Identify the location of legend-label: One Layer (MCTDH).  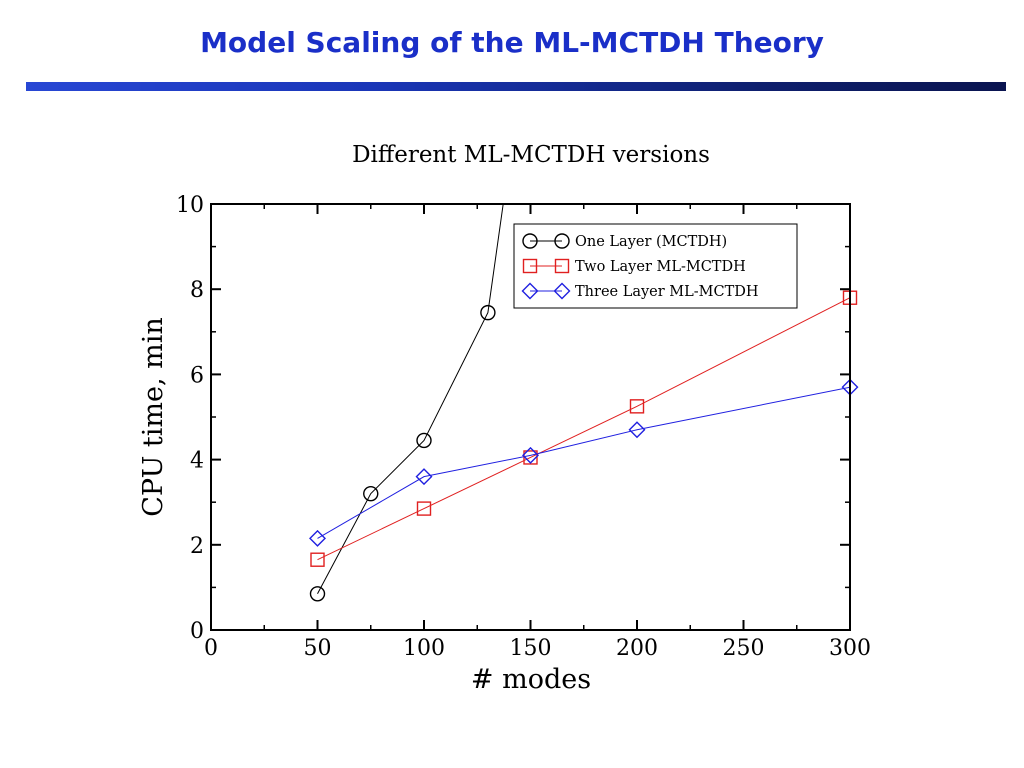
(651, 242).